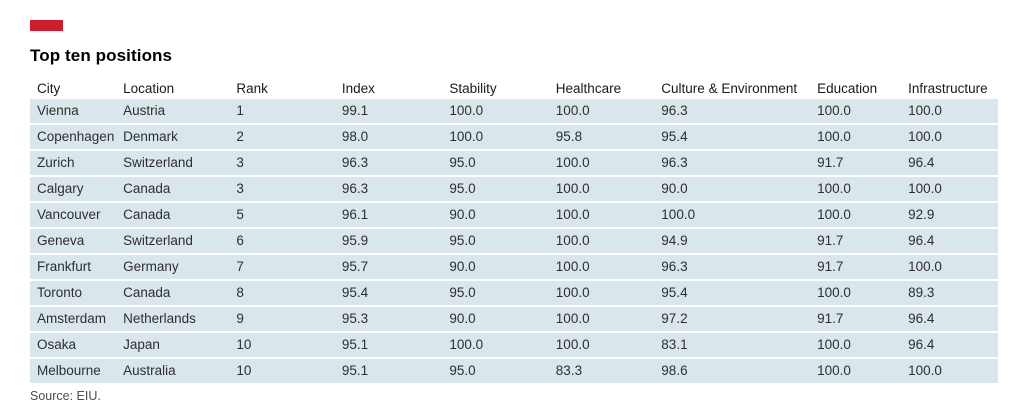 This screenshot has width=1024, height=411. What do you see at coordinates (355, 137) in the screenshot?
I see `table-cell: 98.0` at bounding box center [355, 137].